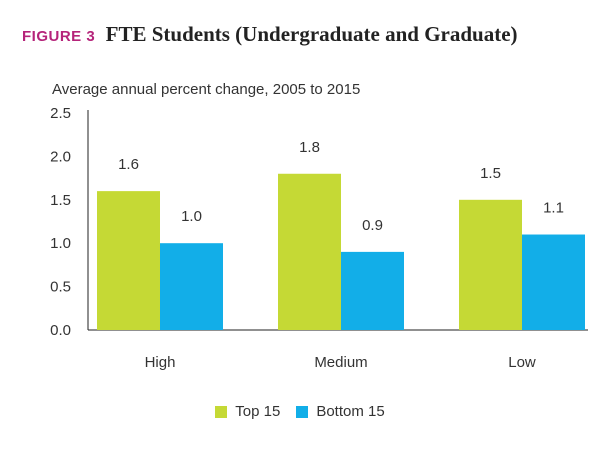  I want to click on legend-swatch-bottom15, so click(302, 411).